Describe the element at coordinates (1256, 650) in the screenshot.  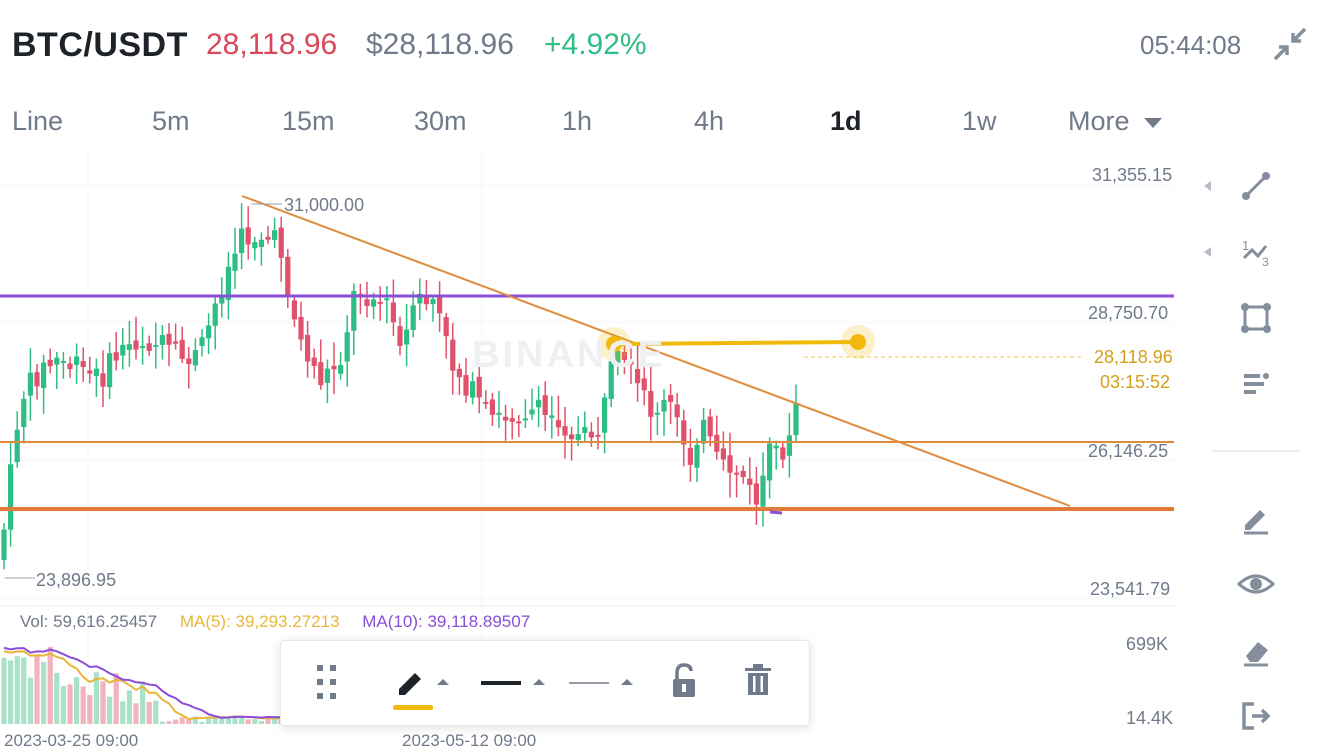
I see `eraser-icon` at that location.